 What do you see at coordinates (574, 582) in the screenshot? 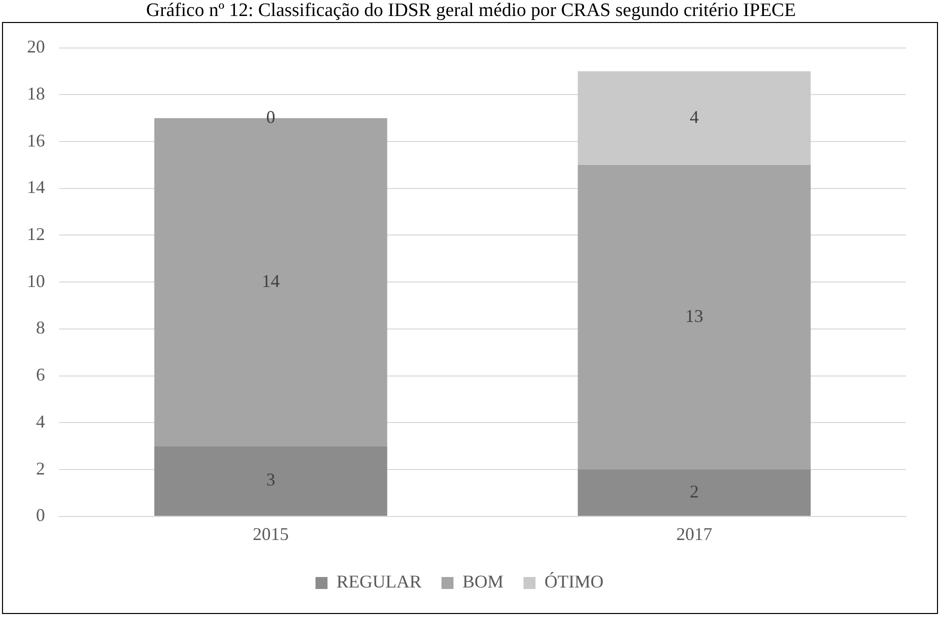
I see `legend-label: ÓTIMO` at bounding box center [574, 582].